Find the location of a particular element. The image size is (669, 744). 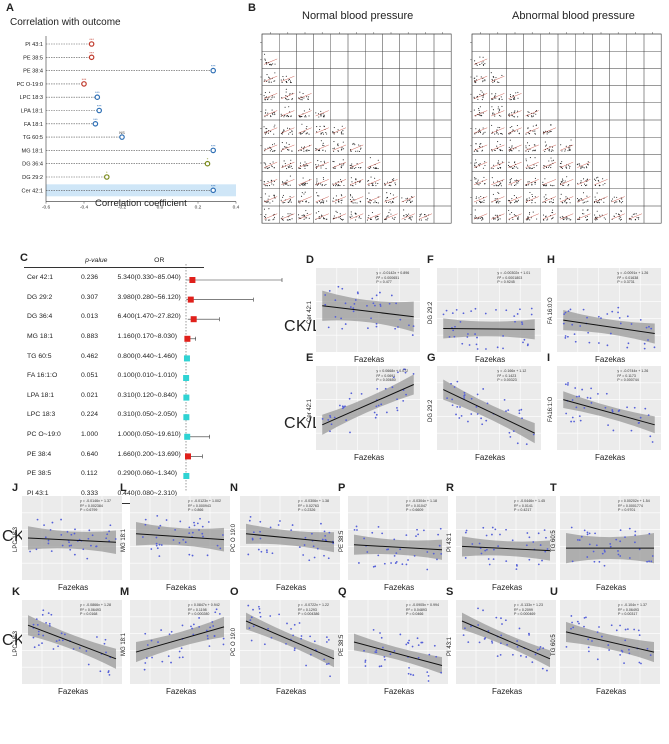

lipid-cell: LPC 18:3 is located at coordinates (41, 415).